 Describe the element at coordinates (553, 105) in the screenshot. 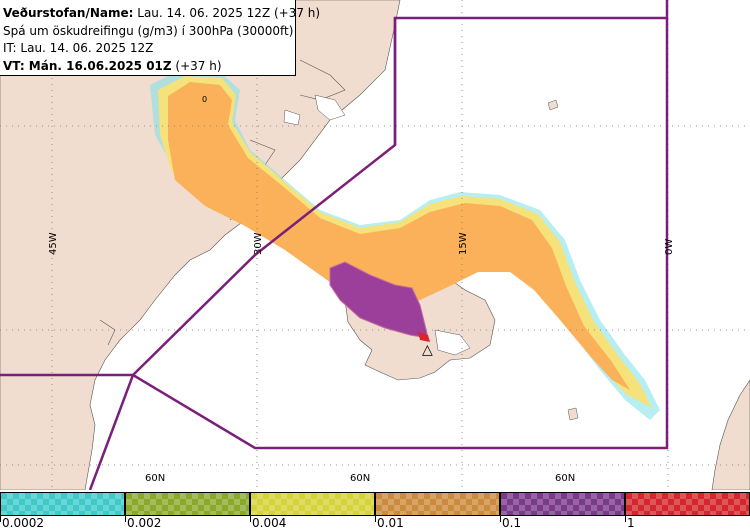

I see `faroe-islands` at that location.